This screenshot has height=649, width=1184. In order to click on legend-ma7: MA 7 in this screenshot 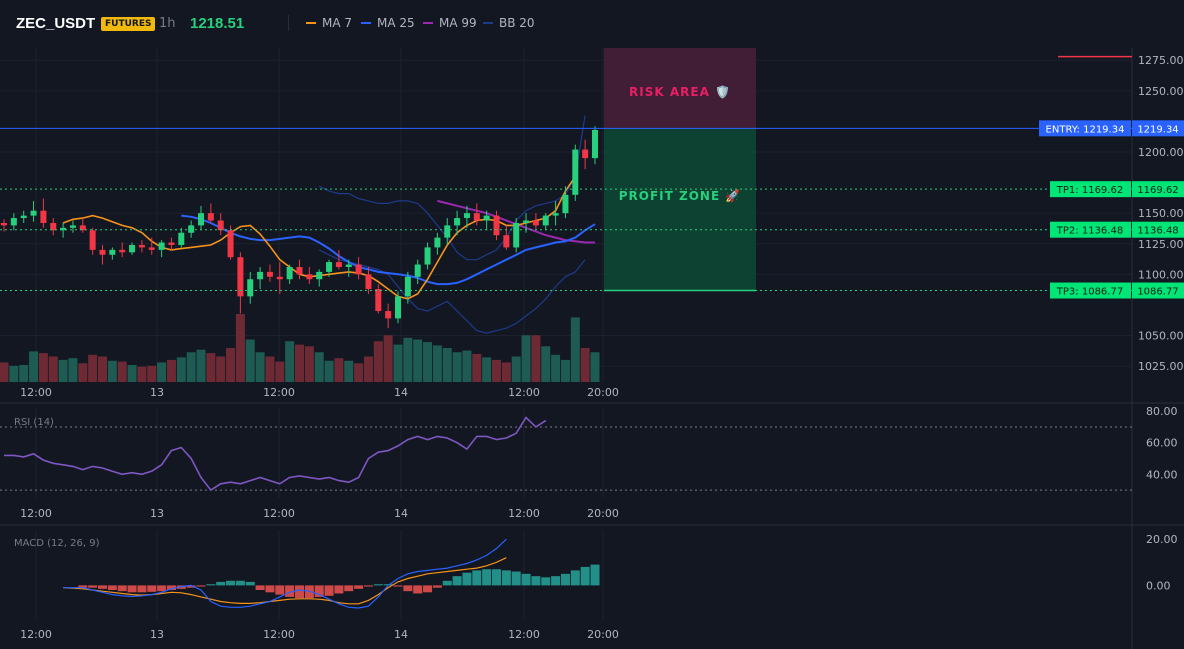, I will do `click(329, 23)`.